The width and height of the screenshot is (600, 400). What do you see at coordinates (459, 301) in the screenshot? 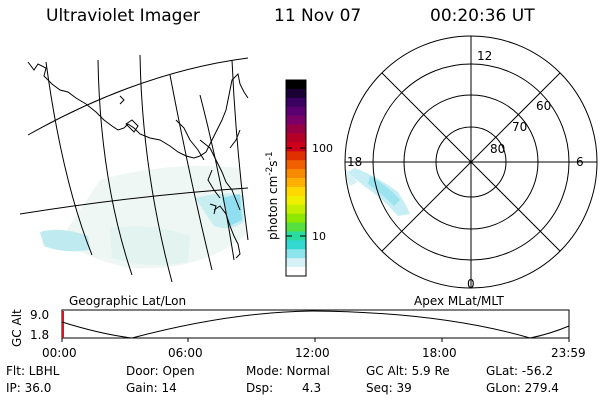
I see `polar-panel-label: Apex MLat/MLT` at bounding box center [459, 301].